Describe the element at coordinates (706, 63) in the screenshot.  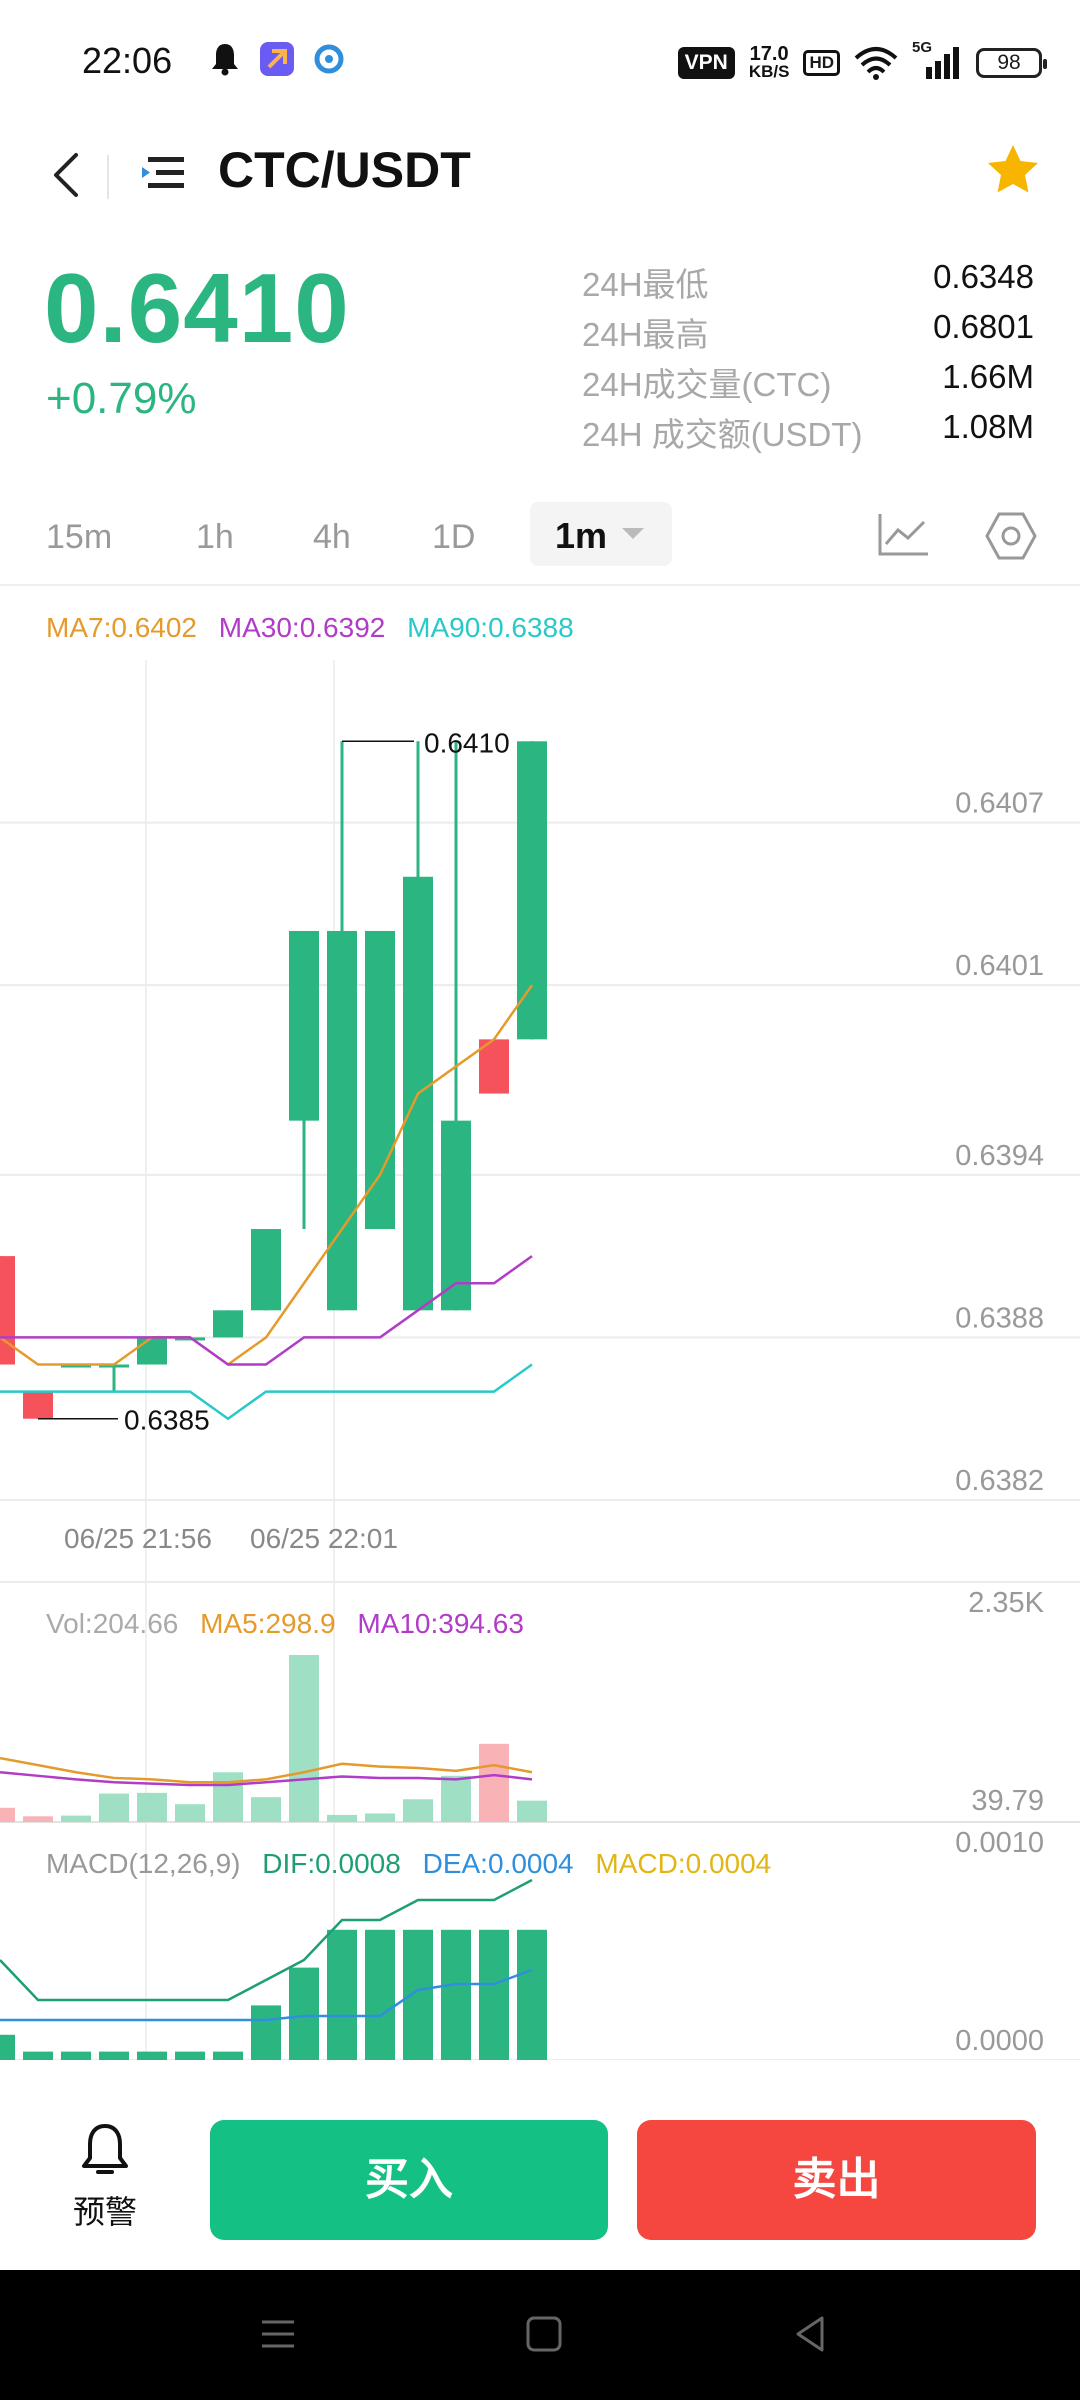
I see `vpn-indicator: VPN` at that location.